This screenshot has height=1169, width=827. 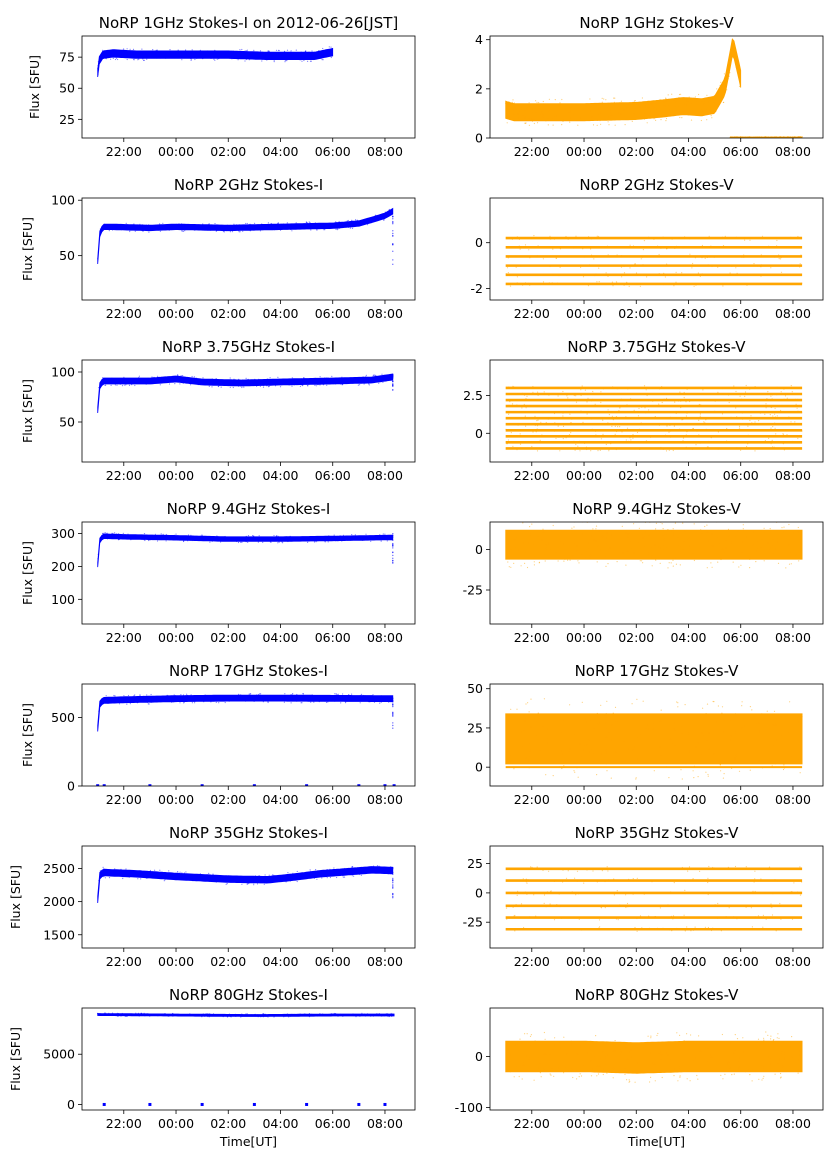 I want to click on marker-points, so click(x=244, y=1104).